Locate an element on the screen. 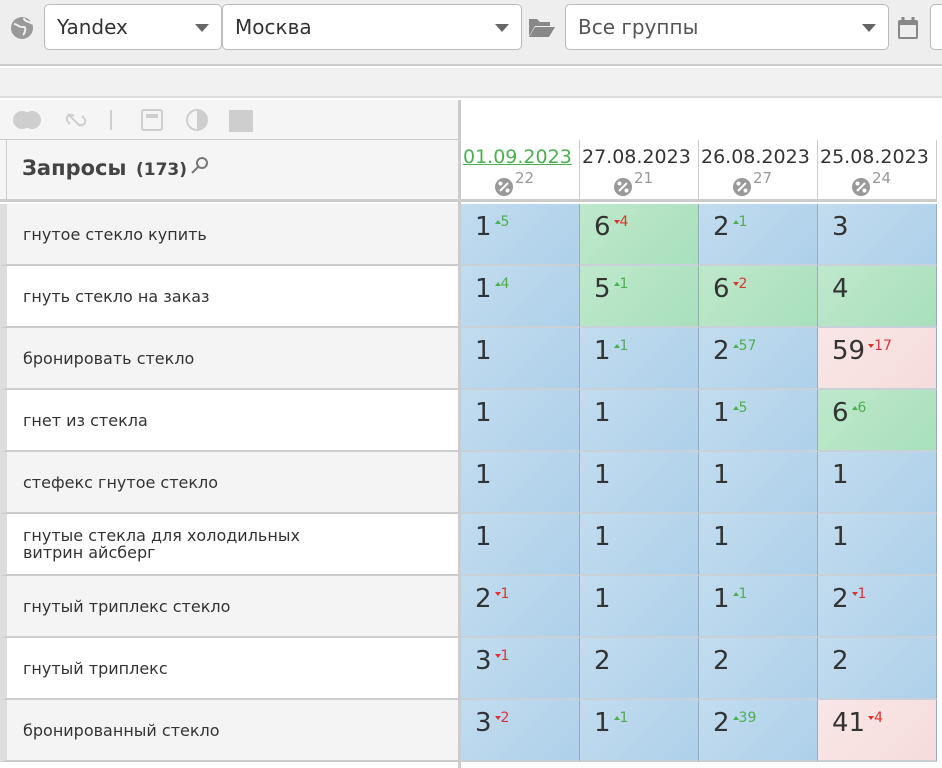 Image resolution: width=942 pixels, height=768 pixels. position-cell: 2 39 is located at coordinates (758, 731).